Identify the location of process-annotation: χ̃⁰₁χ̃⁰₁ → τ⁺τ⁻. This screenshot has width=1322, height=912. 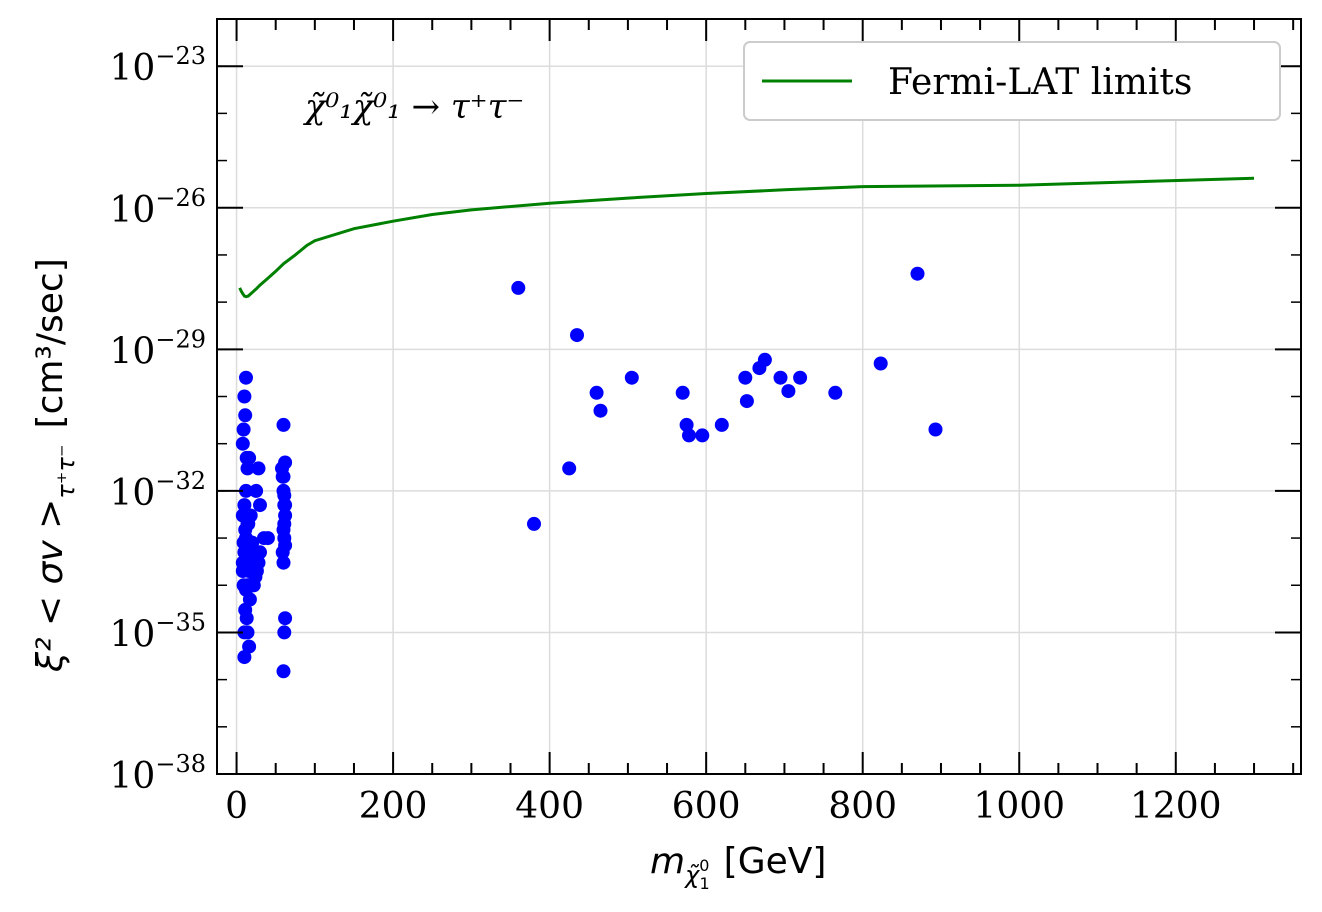
(413, 107).